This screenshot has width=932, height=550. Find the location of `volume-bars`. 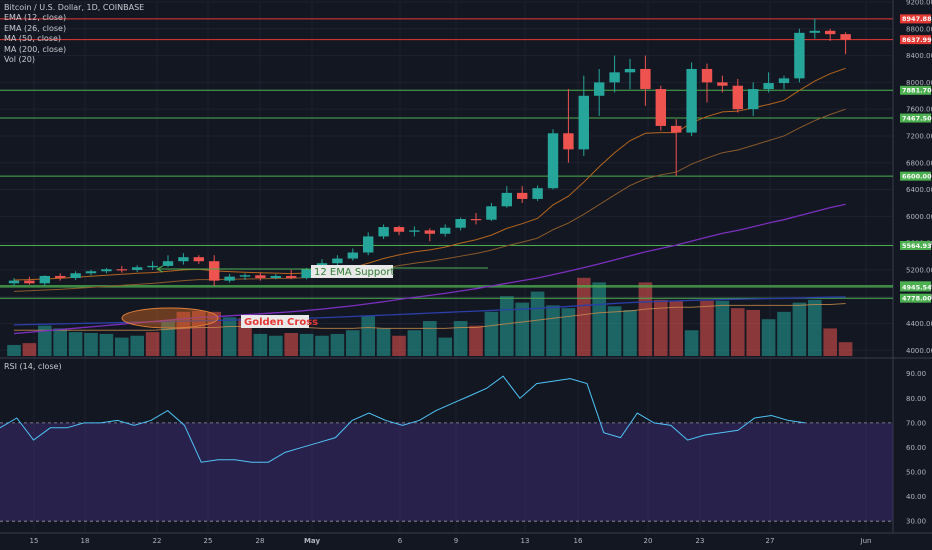

volume-bars is located at coordinates (430, 316).